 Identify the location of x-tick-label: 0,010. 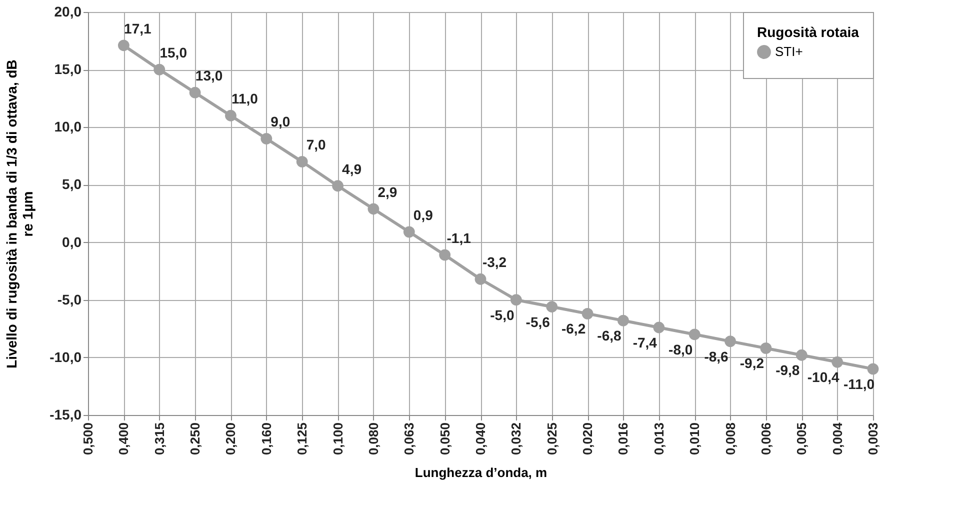
(694, 439).